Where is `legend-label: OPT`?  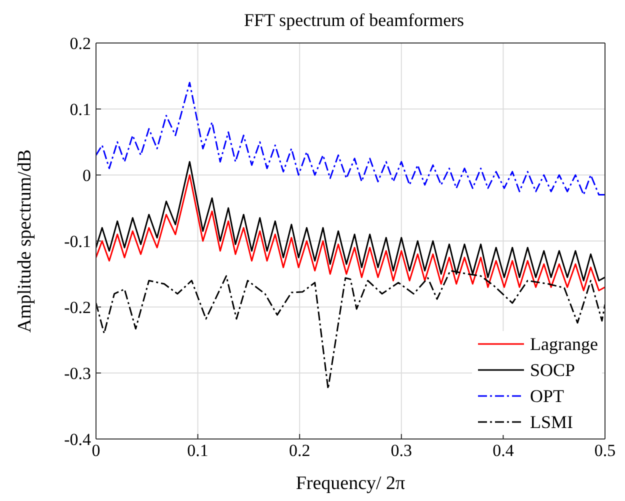
legend-label: OPT is located at coordinates (547, 396).